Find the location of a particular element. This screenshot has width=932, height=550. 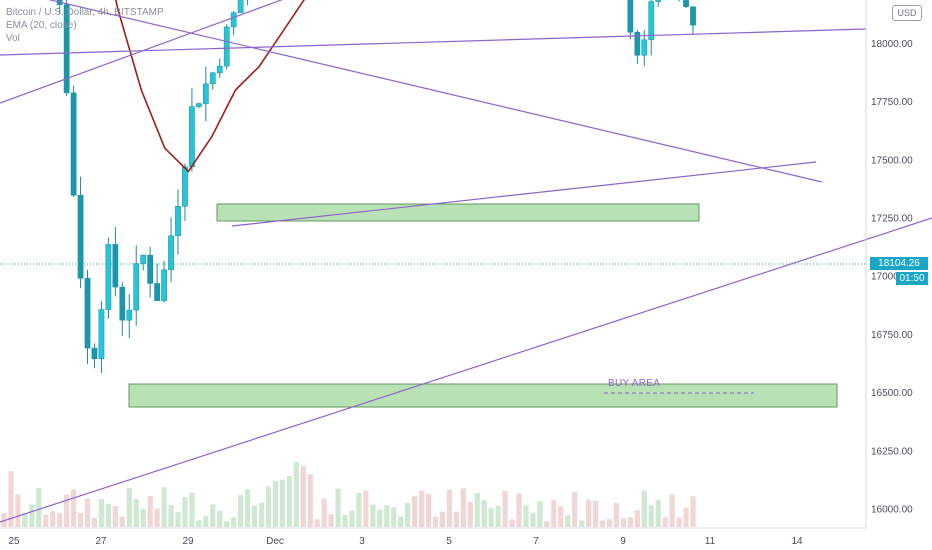

resistance-zone is located at coordinates (458, 212).